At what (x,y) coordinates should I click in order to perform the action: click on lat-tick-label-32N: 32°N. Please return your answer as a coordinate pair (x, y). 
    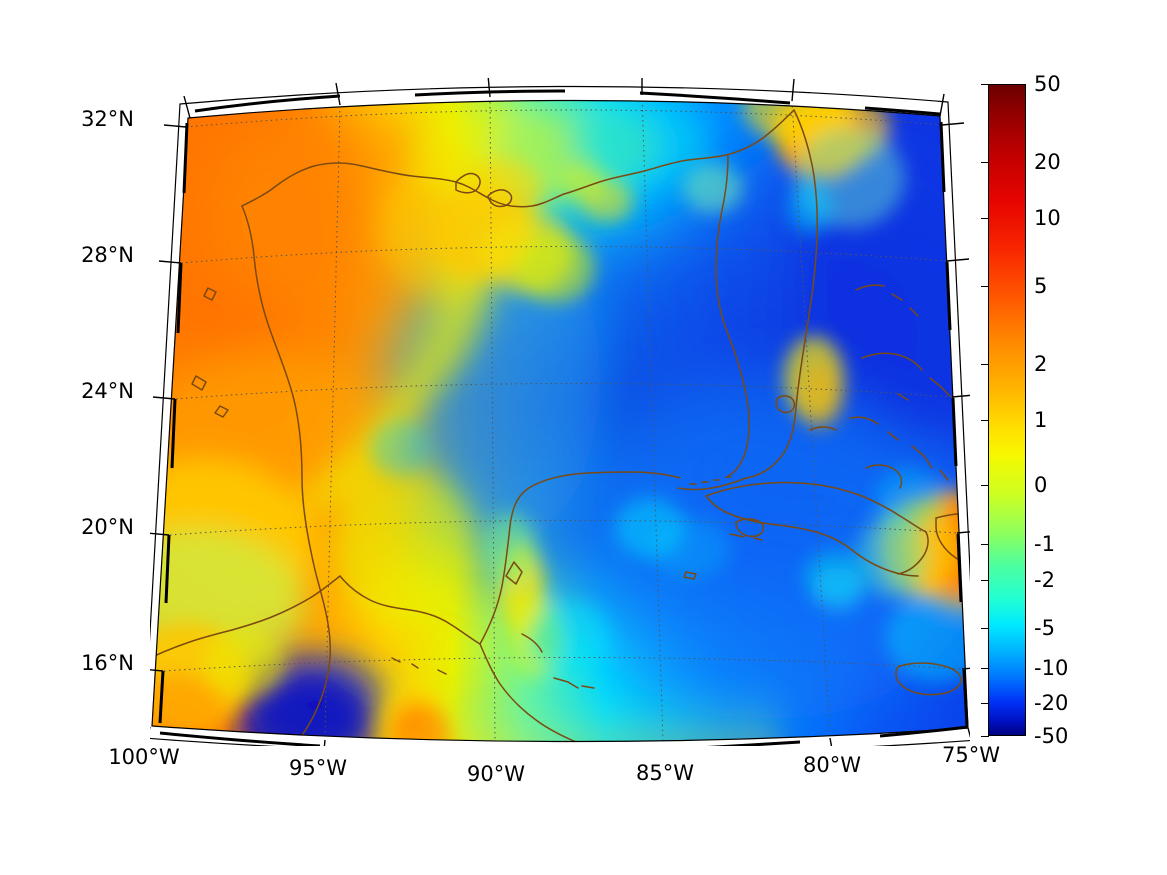
    Looking at the image, I should click on (107, 119).